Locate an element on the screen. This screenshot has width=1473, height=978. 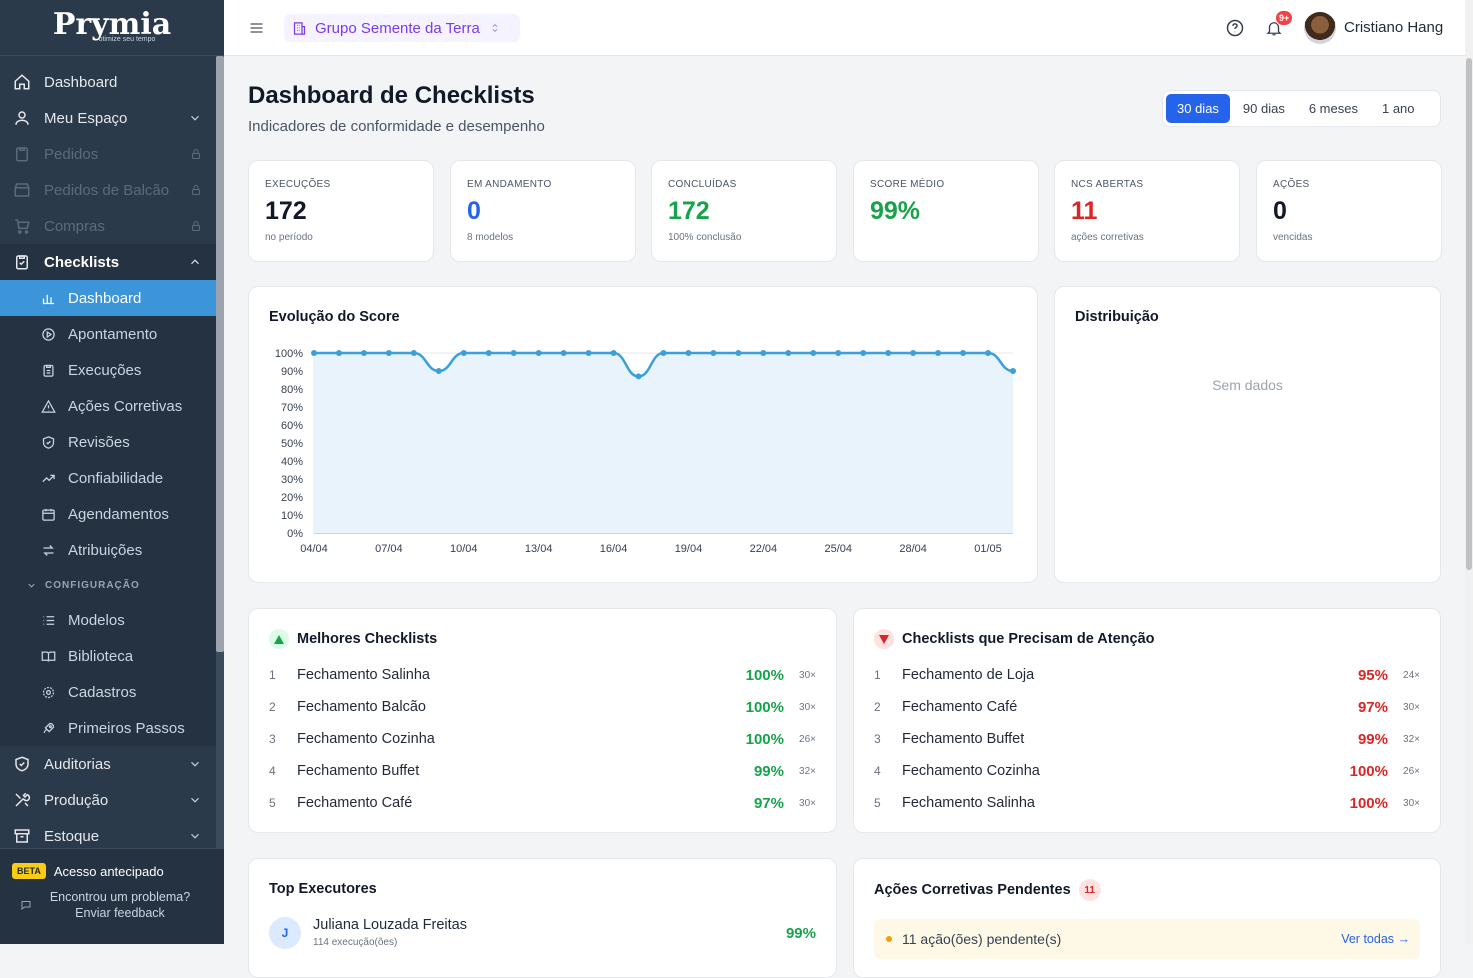
list-item: 4 Fechamento Cozinha 100% 26× is located at coordinates (1147, 771).